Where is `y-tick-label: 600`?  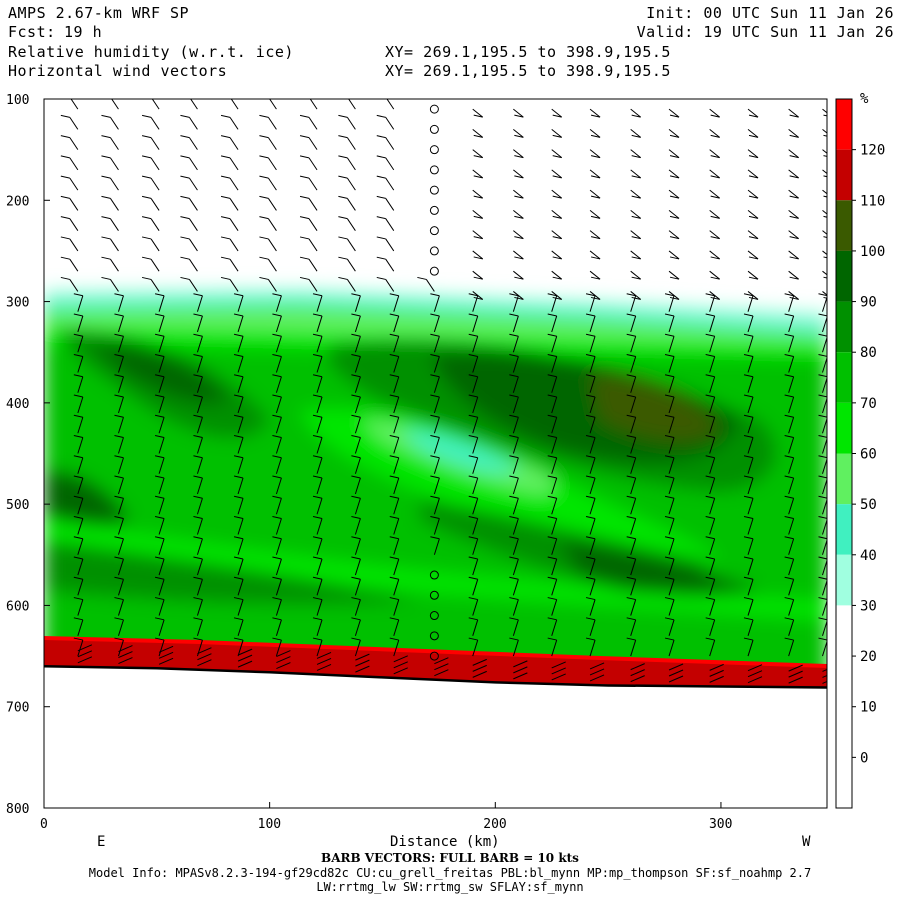 y-tick-label: 600 is located at coordinates (17, 606).